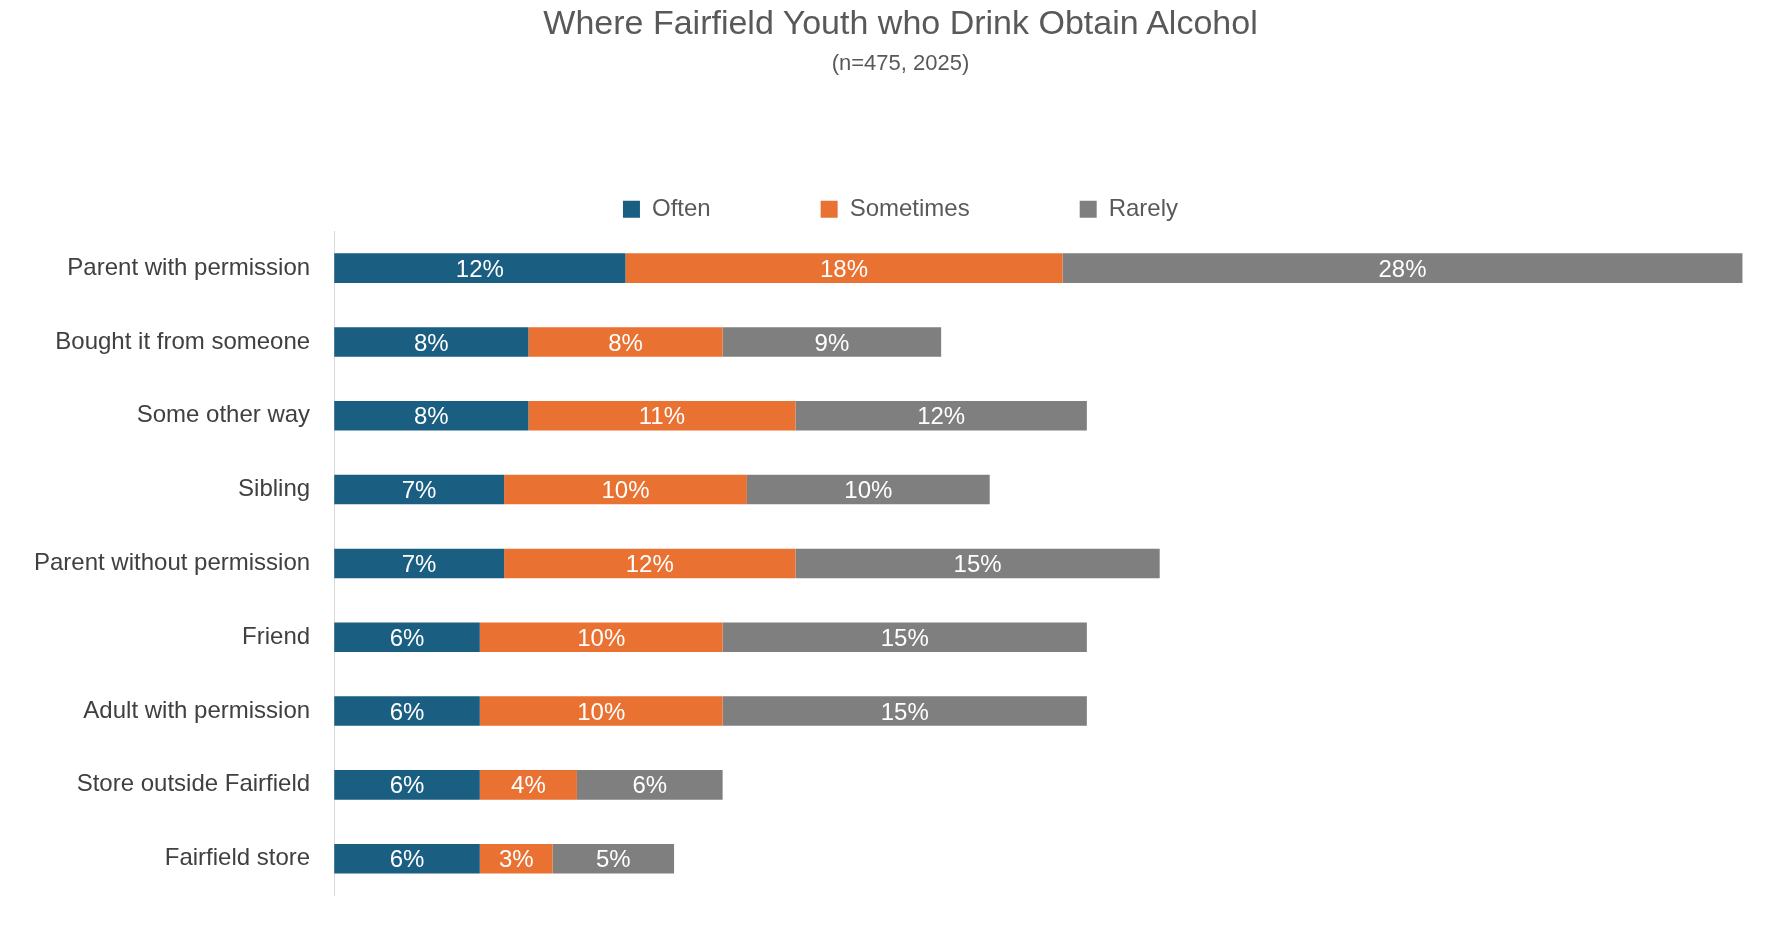 Image resolution: width=1791 pixels, height=934 pixels. I want to click on legend-label: Rarely, so click(1143, 207).